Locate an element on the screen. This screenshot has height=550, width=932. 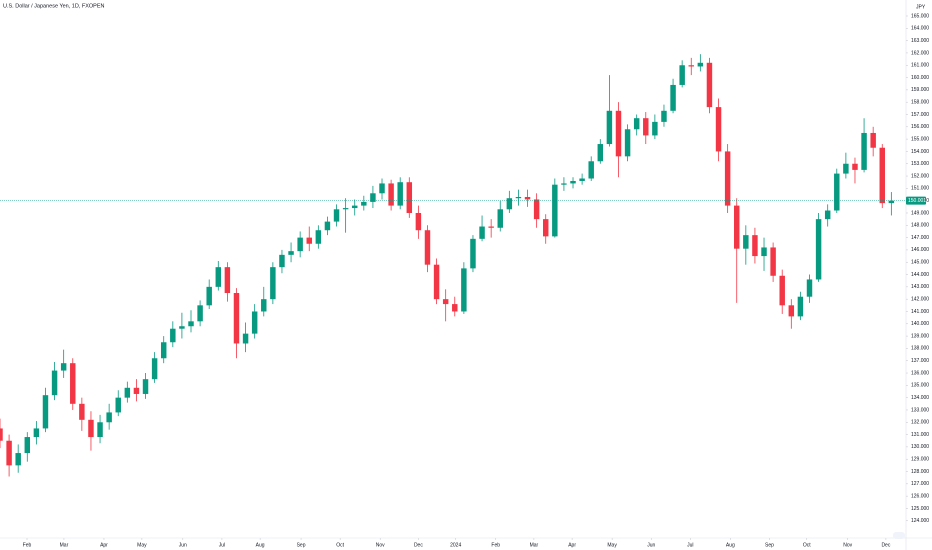
y-tick-label: 151.000 is located at coordinates (920, 189).